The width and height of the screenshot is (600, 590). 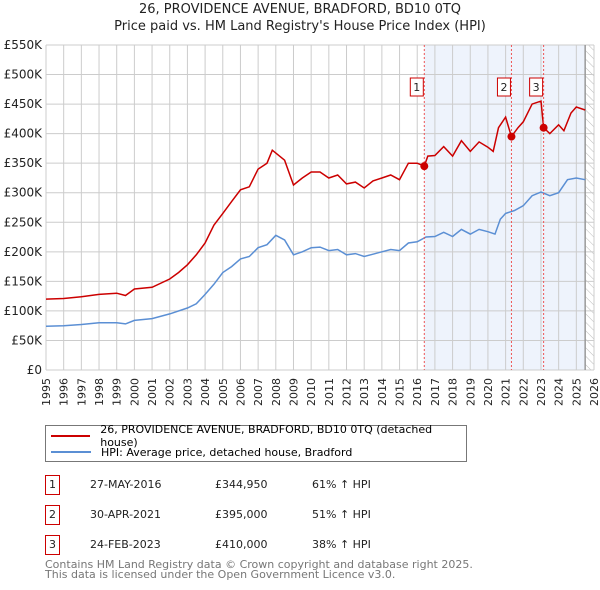 What do you see at coordinates (311, 392) in the screenshot?
I see `x-tick-label: 2010` at bounding box center [311, 392].